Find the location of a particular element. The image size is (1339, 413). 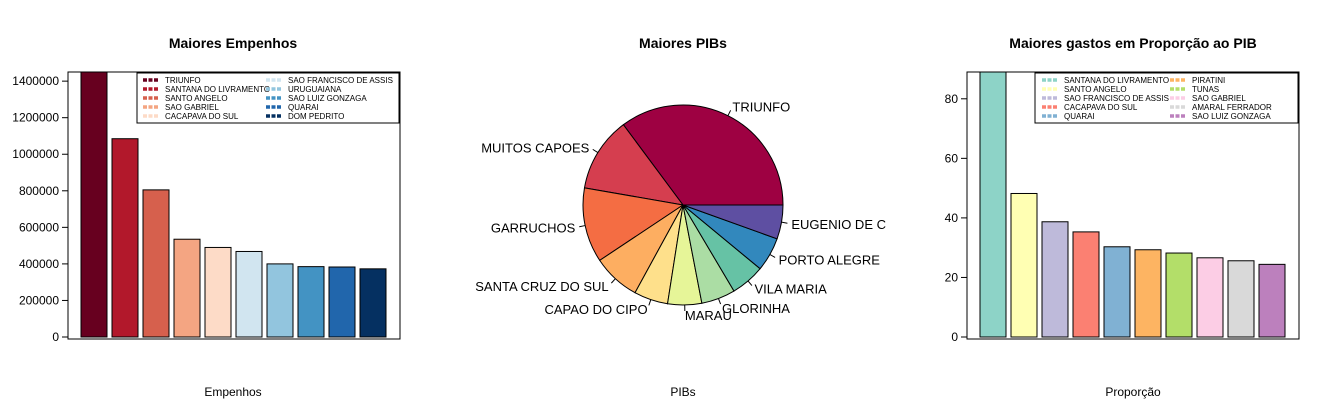

chart-proporcao-y-tick-label: 80 is located at coordinates (952, 99).